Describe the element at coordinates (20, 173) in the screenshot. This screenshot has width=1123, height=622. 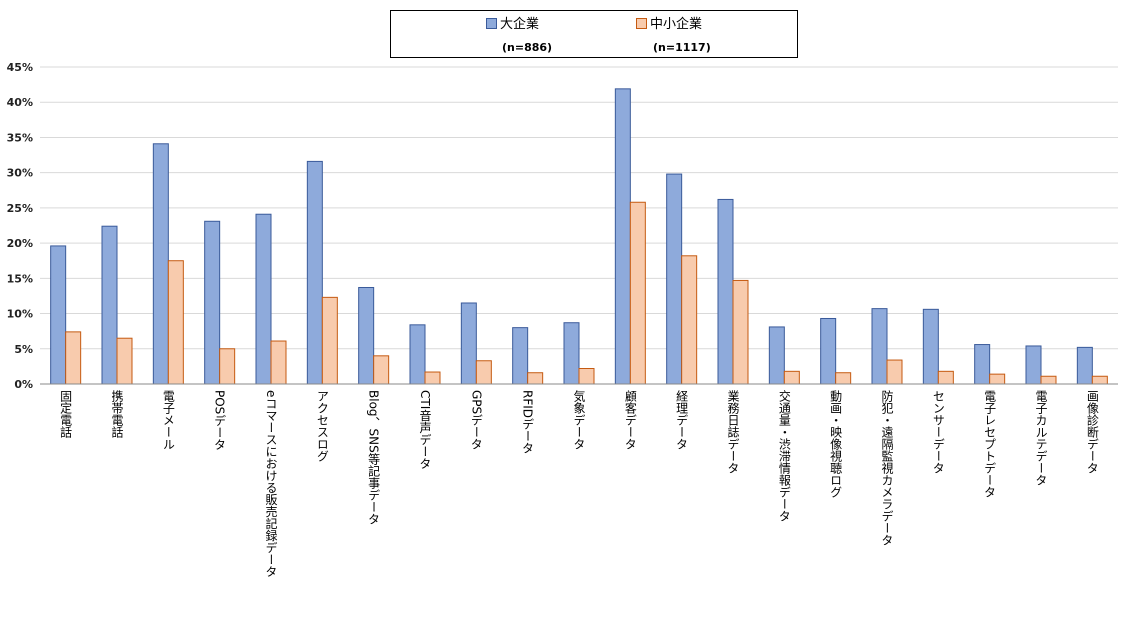
I see `y-tick-label: 30%` at that location.